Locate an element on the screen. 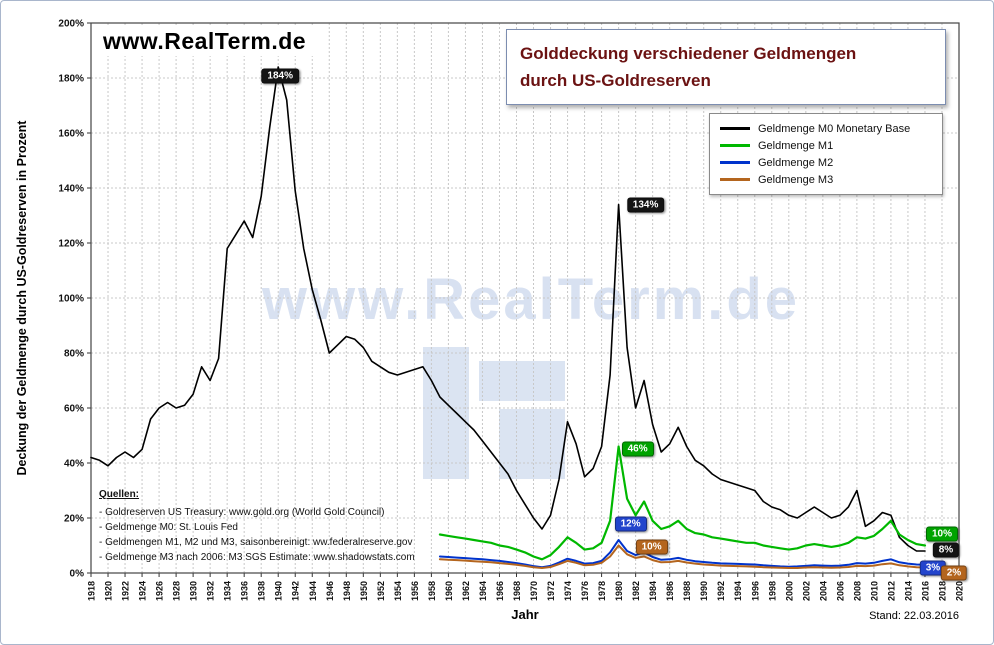  svg-text: 140% is located at coordinates (71, 189).